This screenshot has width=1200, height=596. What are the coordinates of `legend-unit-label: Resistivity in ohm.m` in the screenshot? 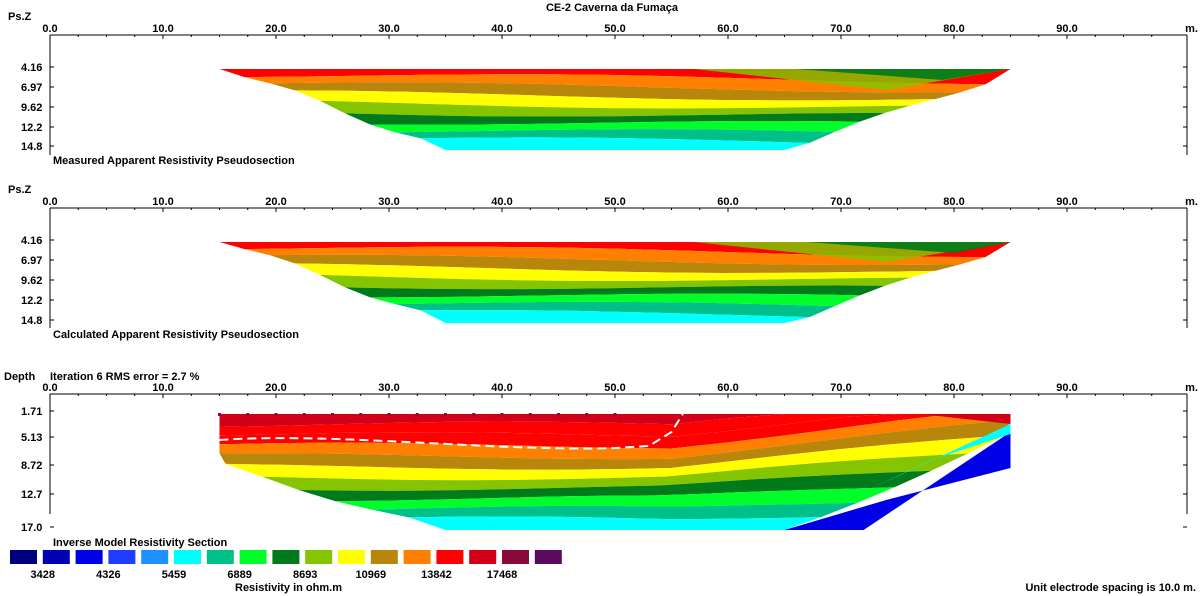 It's located at (288, 588).